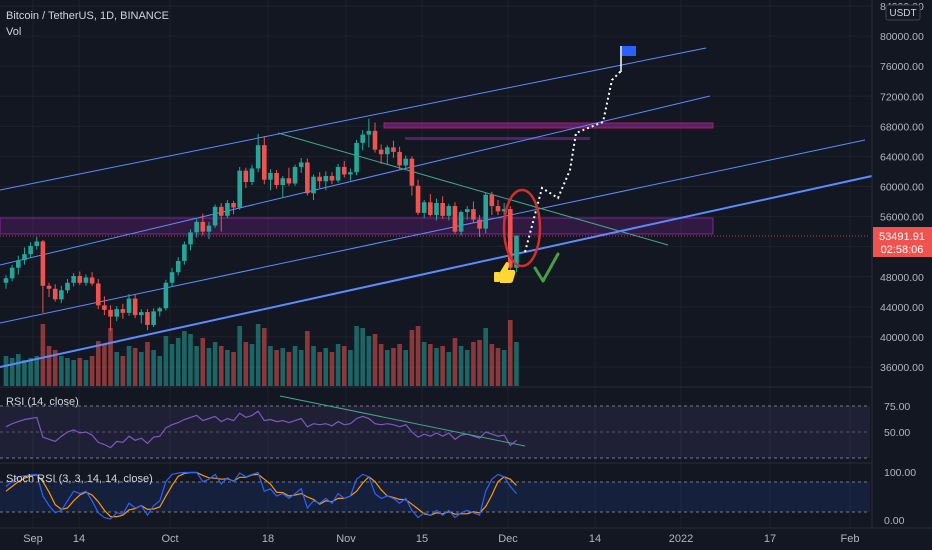 The width and height of the screenshot is (932, 550). I want to click on time-axis: Sep 14 Oct 18 Nov 15 Dec 14 2022 17 Feb, so click(441, 539).